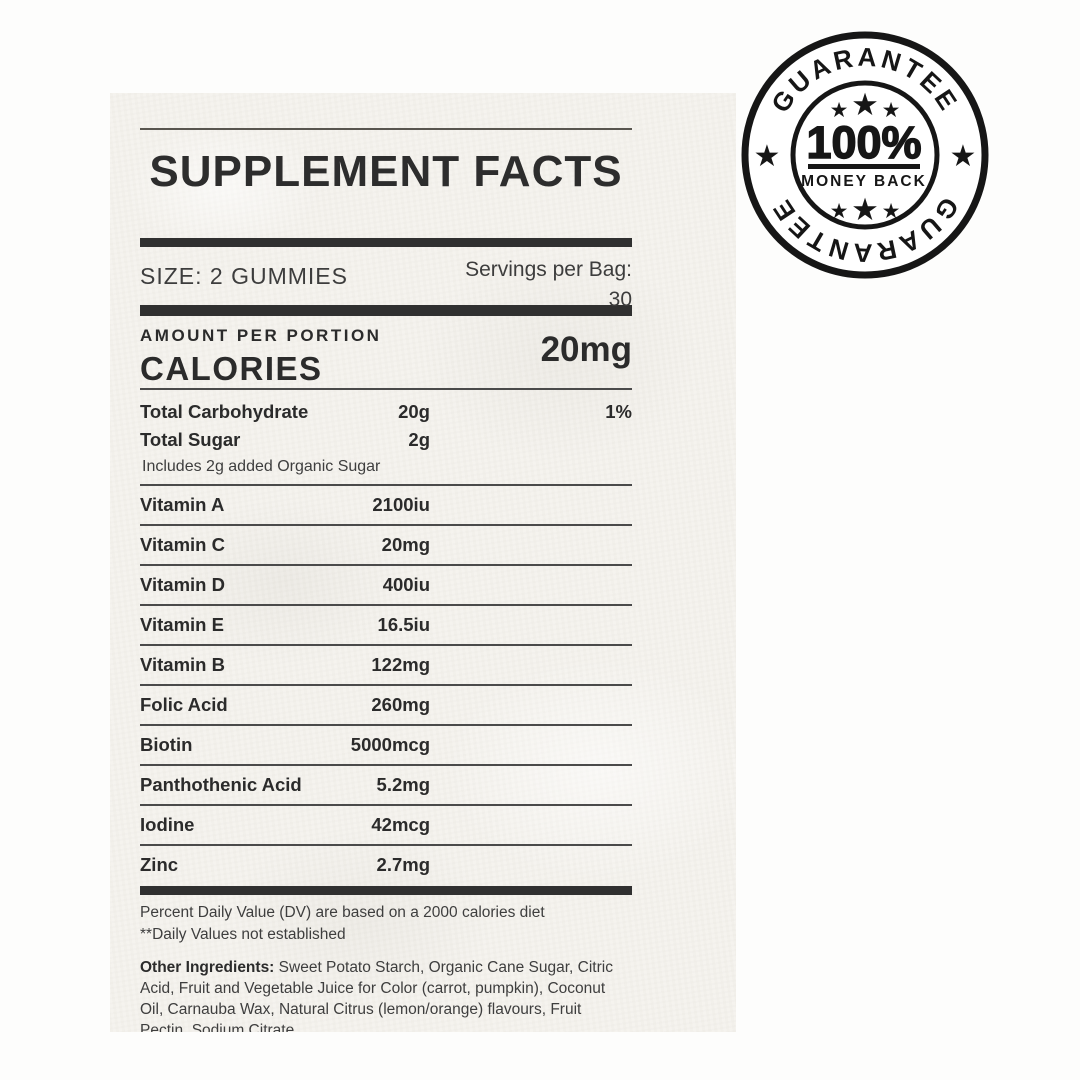 The width and height of the screenshot is (1080, 1080). I want to click on nutrient-amount: 20mg, so click(405, 544).